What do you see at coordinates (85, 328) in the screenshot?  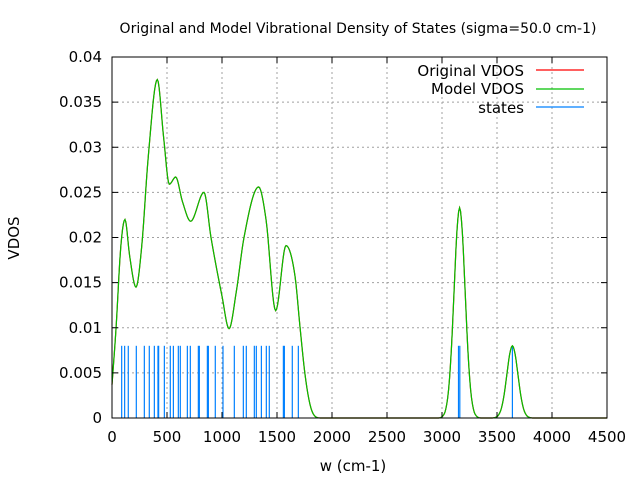 I see `y-tick-label: 0.01` at bounding box center [85, 328].